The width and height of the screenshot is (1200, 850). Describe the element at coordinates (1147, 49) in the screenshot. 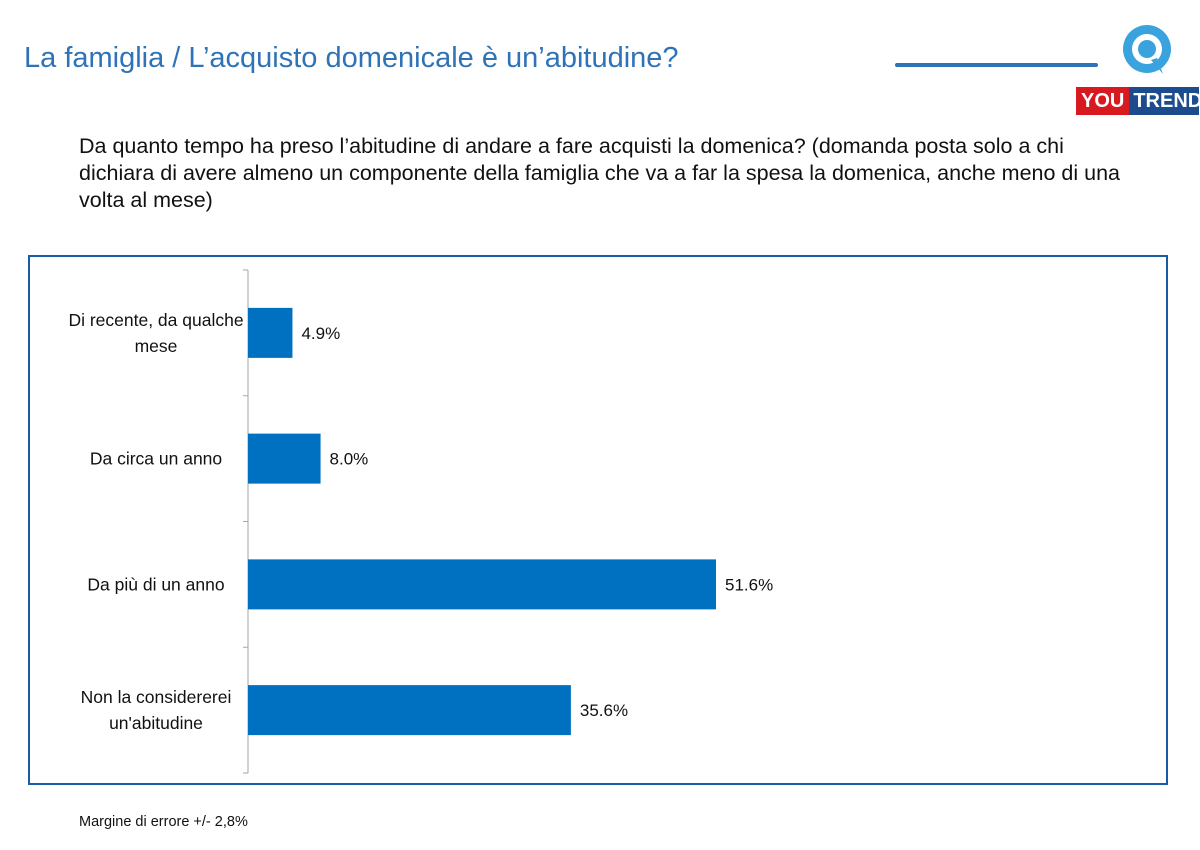

I see `q-speech-bubble-icon` at that location.